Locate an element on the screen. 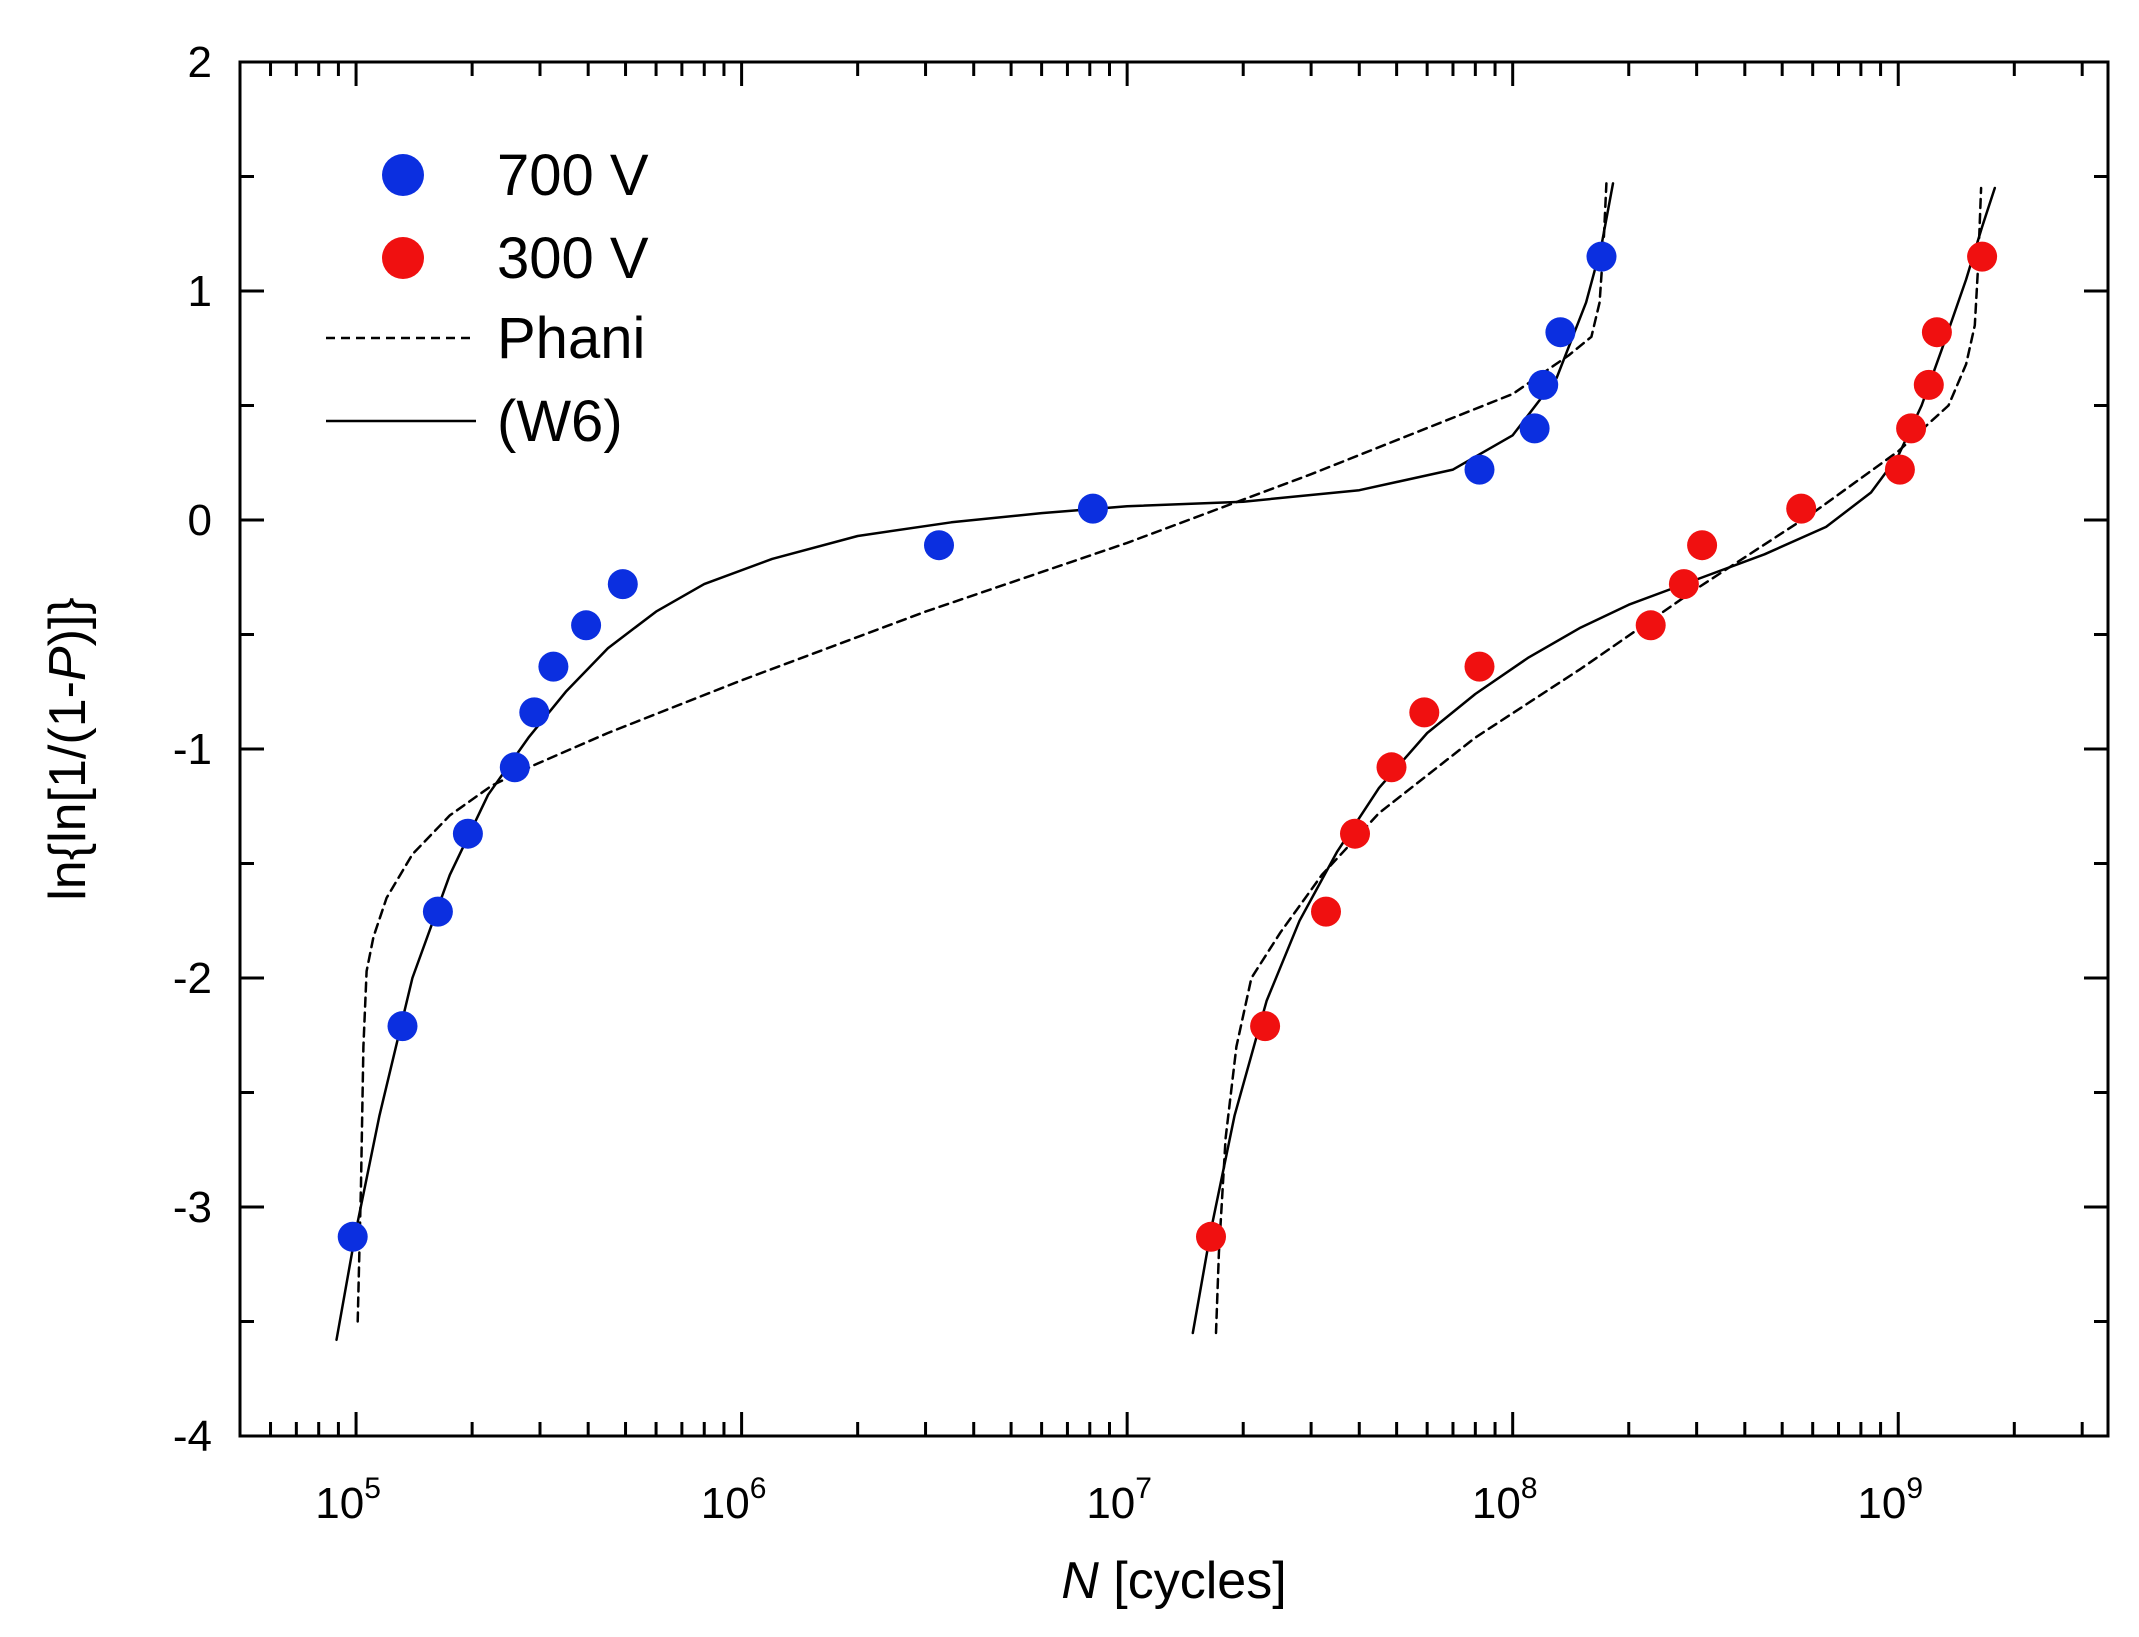  legend-marker-300v is located at coordinates (403, 258).